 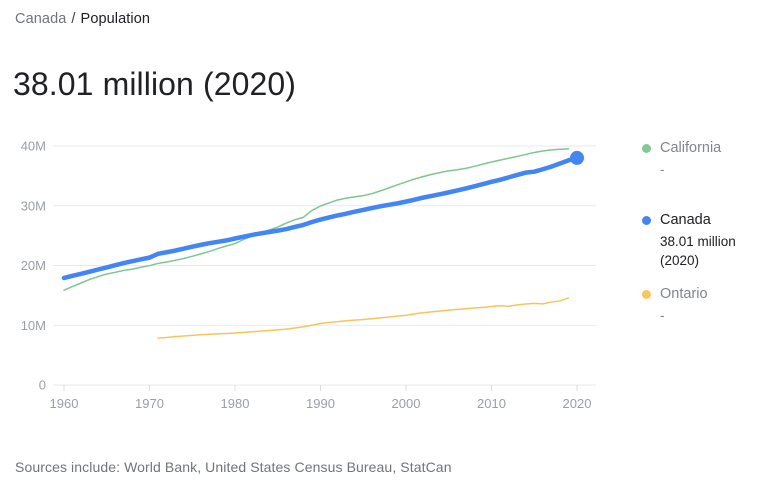 I want to click on svg-text: 20M, so click(x=33, y=265).